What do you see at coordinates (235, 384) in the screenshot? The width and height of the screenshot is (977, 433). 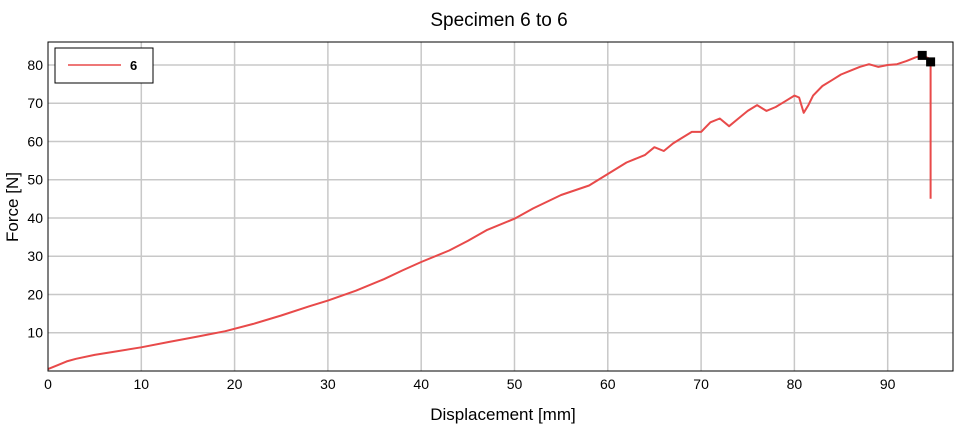 I see `x-tick-label: 20` at bounding box center [235, 384].